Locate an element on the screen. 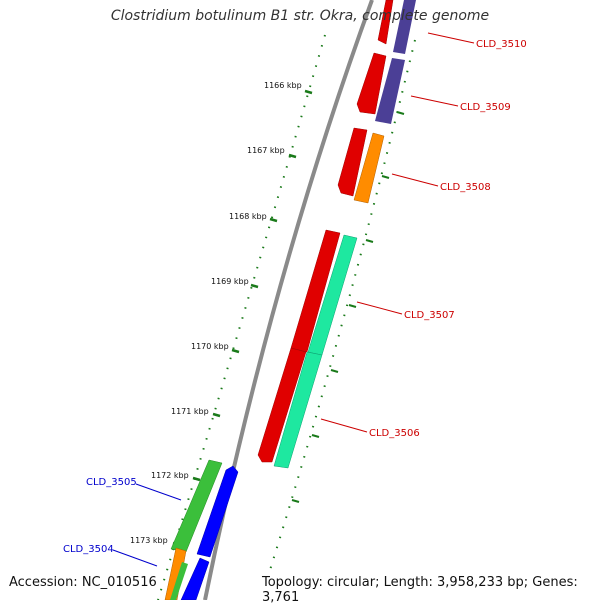 This screenshot has height=605, width=600. gene-arrow-cld3504b is located at coordinates (179, 581).